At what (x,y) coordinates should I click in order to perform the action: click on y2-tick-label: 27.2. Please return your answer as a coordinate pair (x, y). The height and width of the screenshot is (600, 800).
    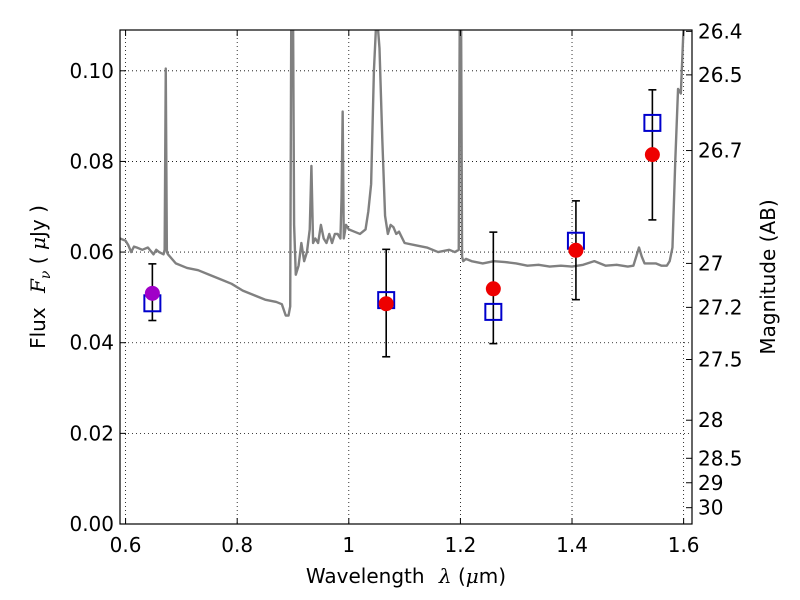
    Looking at the image, I should click on (720, 307).